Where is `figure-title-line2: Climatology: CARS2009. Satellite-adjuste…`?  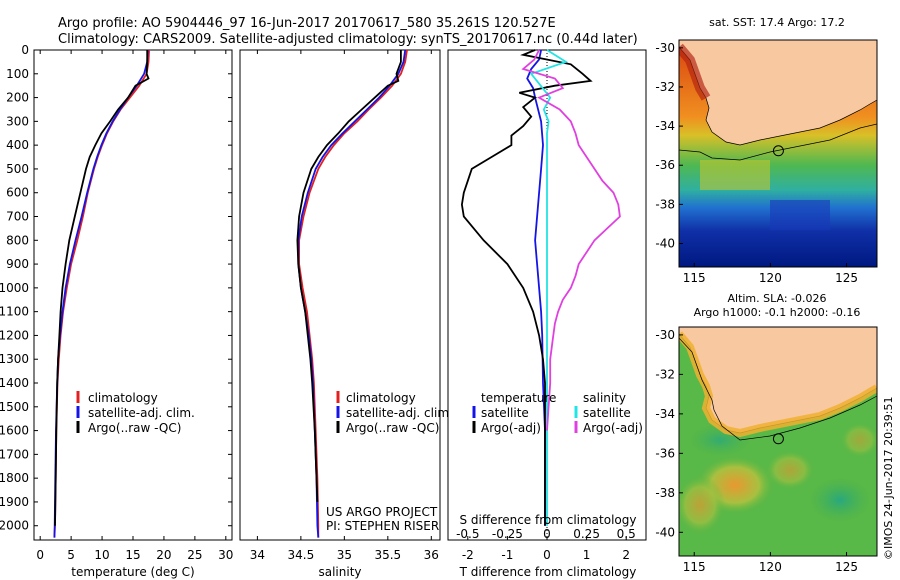
figure-title-line2: Climatology: CARS2009. Satellite-adjuste… is located at coordinates (348, 39).